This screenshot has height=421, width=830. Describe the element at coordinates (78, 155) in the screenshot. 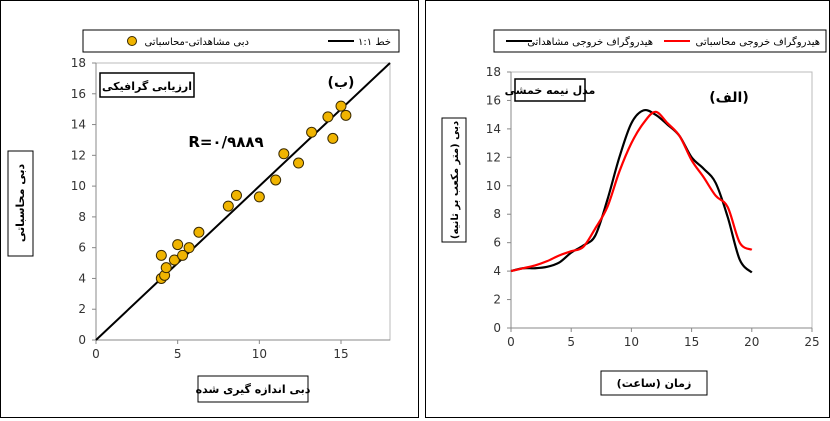

I see `scatter-y-tick-label: 12` at that location.